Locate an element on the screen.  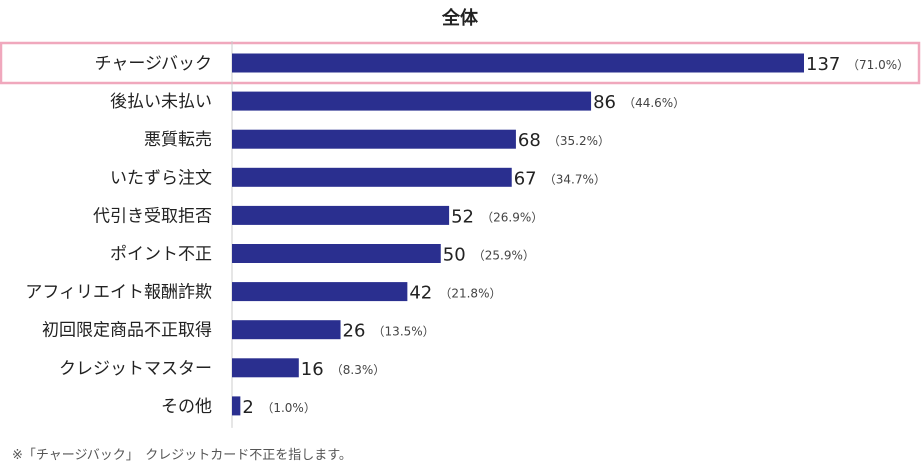
footnote: ※「チャージバック」 クレジットカード不正を指します。 is located at coordinates (182, 455).